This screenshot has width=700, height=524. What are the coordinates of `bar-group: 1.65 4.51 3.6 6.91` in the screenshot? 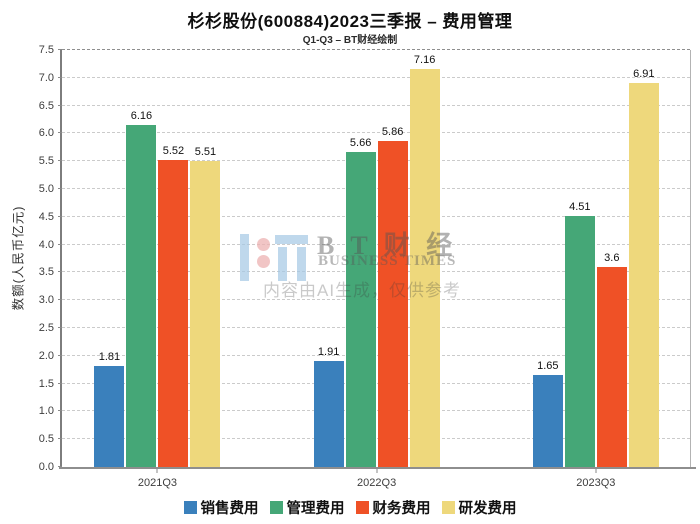 It's located at (595, 258).